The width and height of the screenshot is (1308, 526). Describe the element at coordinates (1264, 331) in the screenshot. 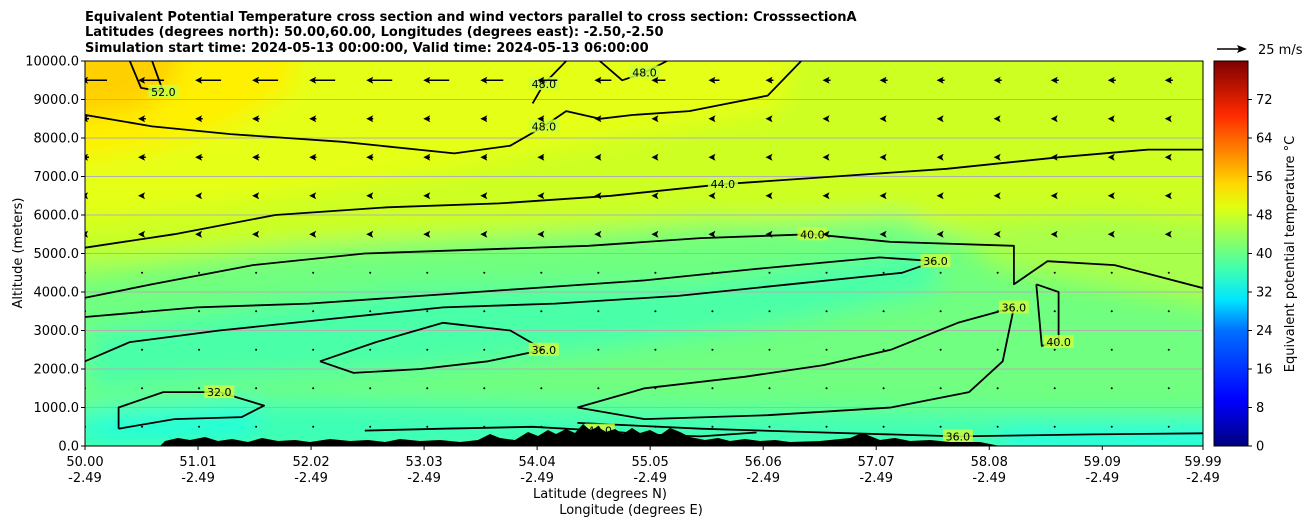

I see `colorbar-tick-label: 24` at that location.